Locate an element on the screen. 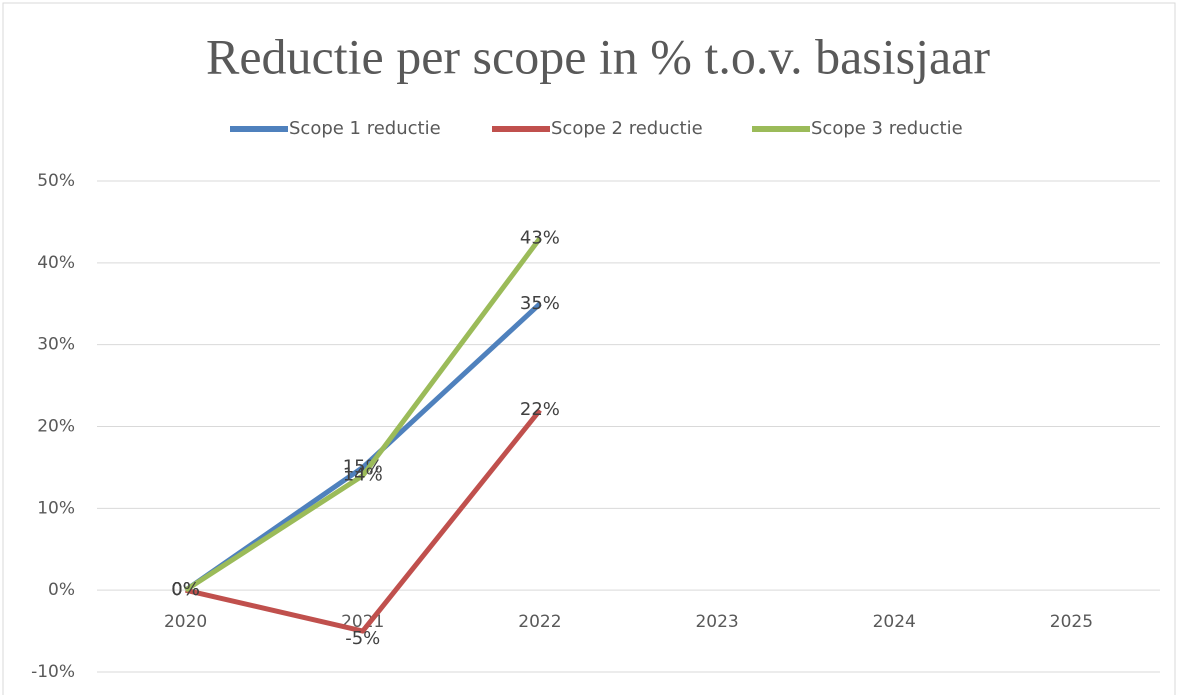  y-tick-label: 0% is located at coordinates (61, 590).